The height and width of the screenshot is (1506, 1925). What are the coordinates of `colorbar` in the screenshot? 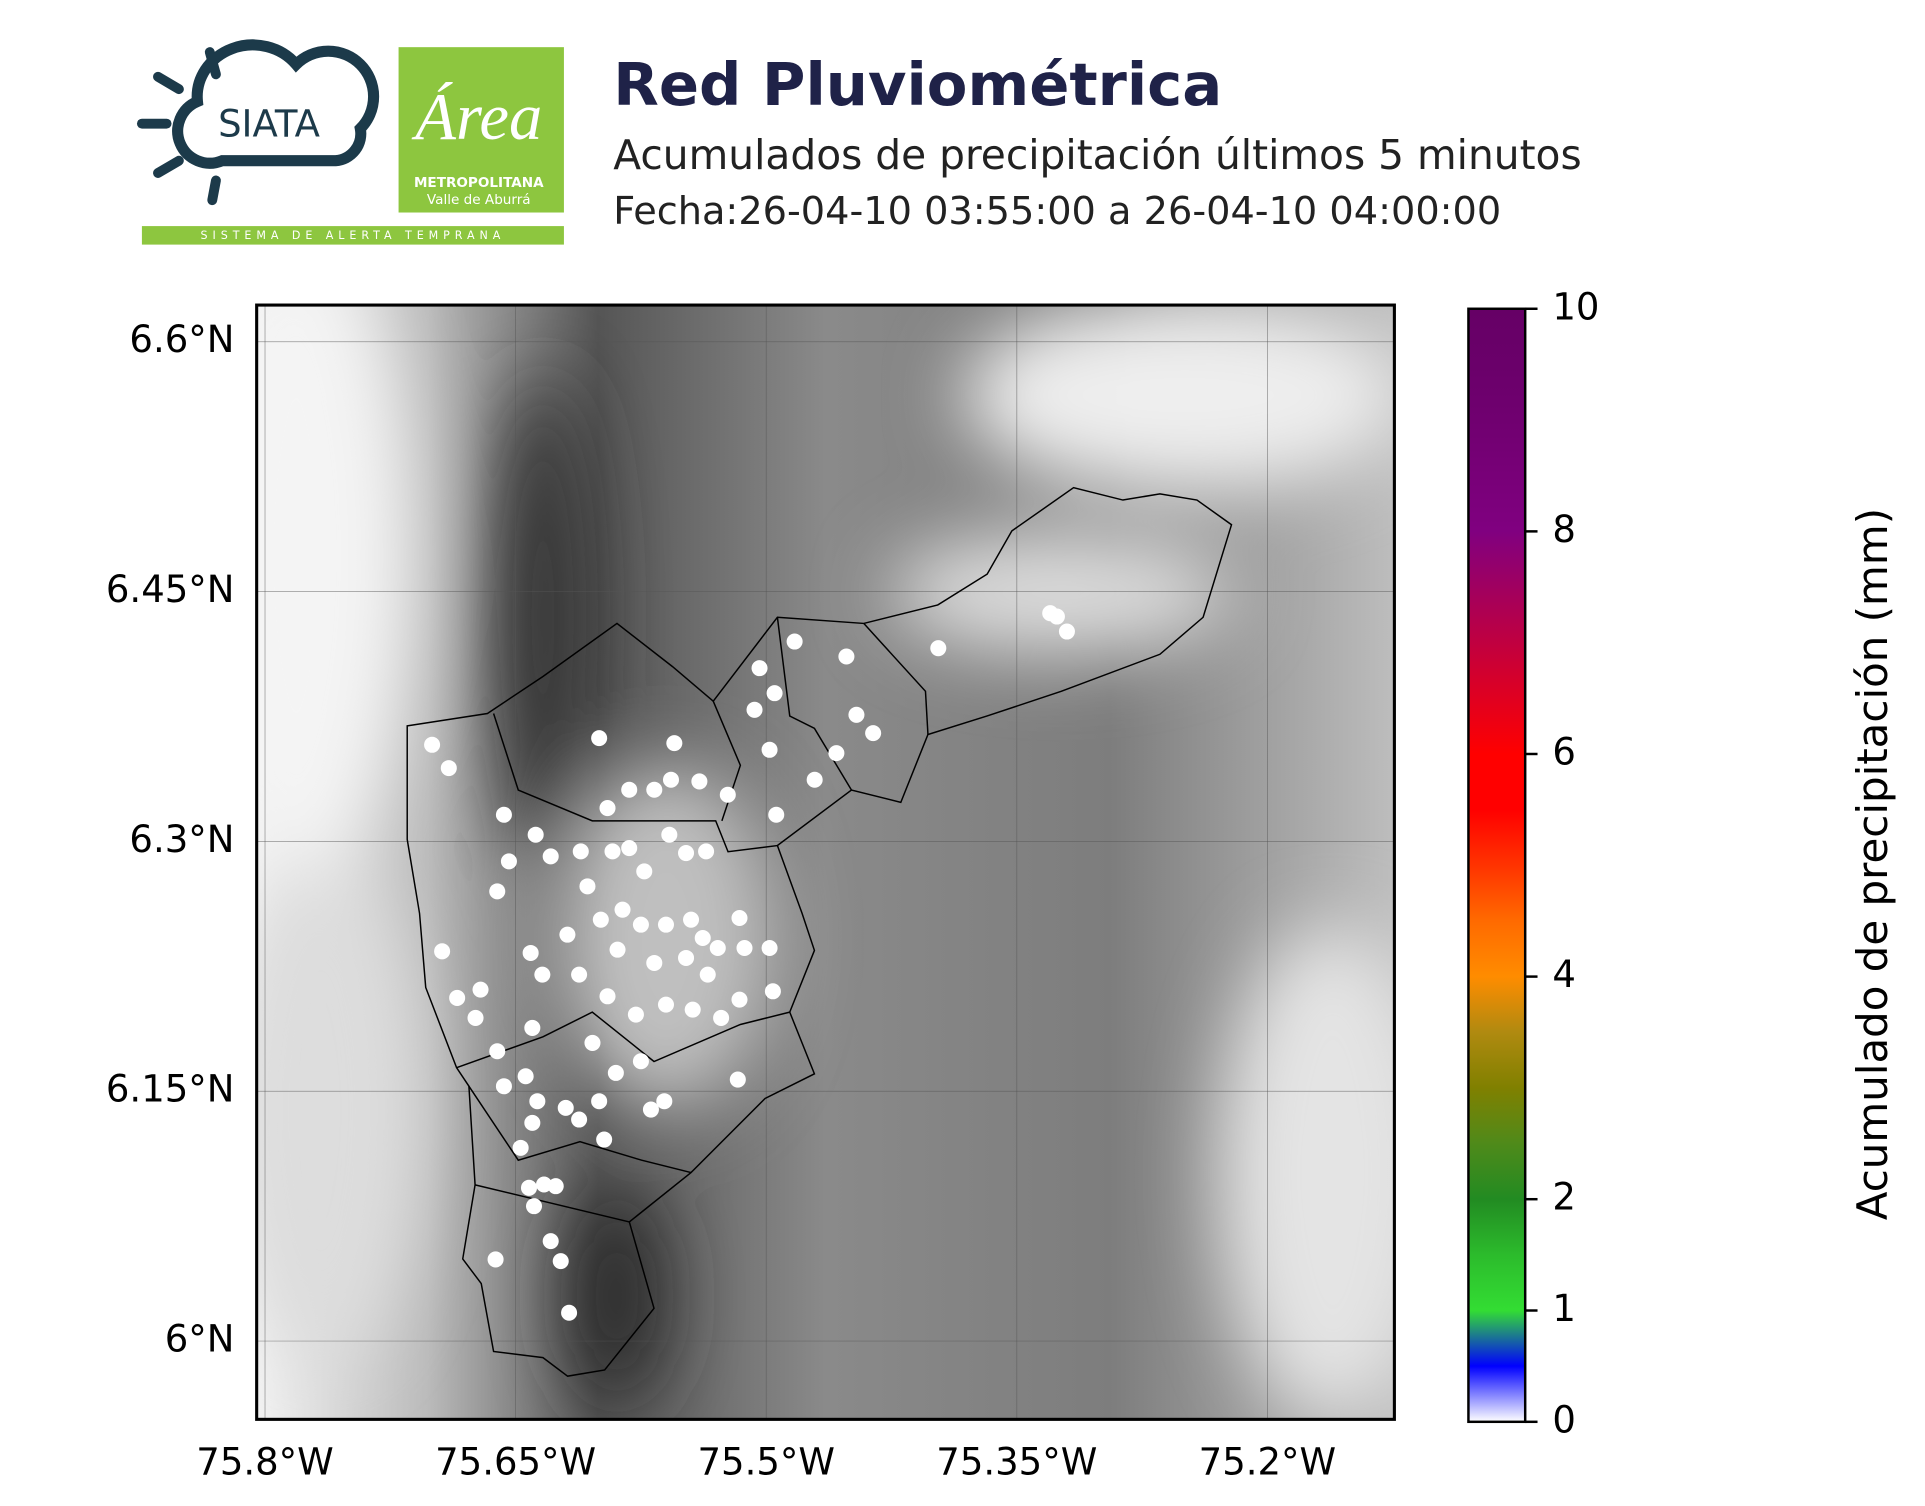 It's located at (1497, 865).